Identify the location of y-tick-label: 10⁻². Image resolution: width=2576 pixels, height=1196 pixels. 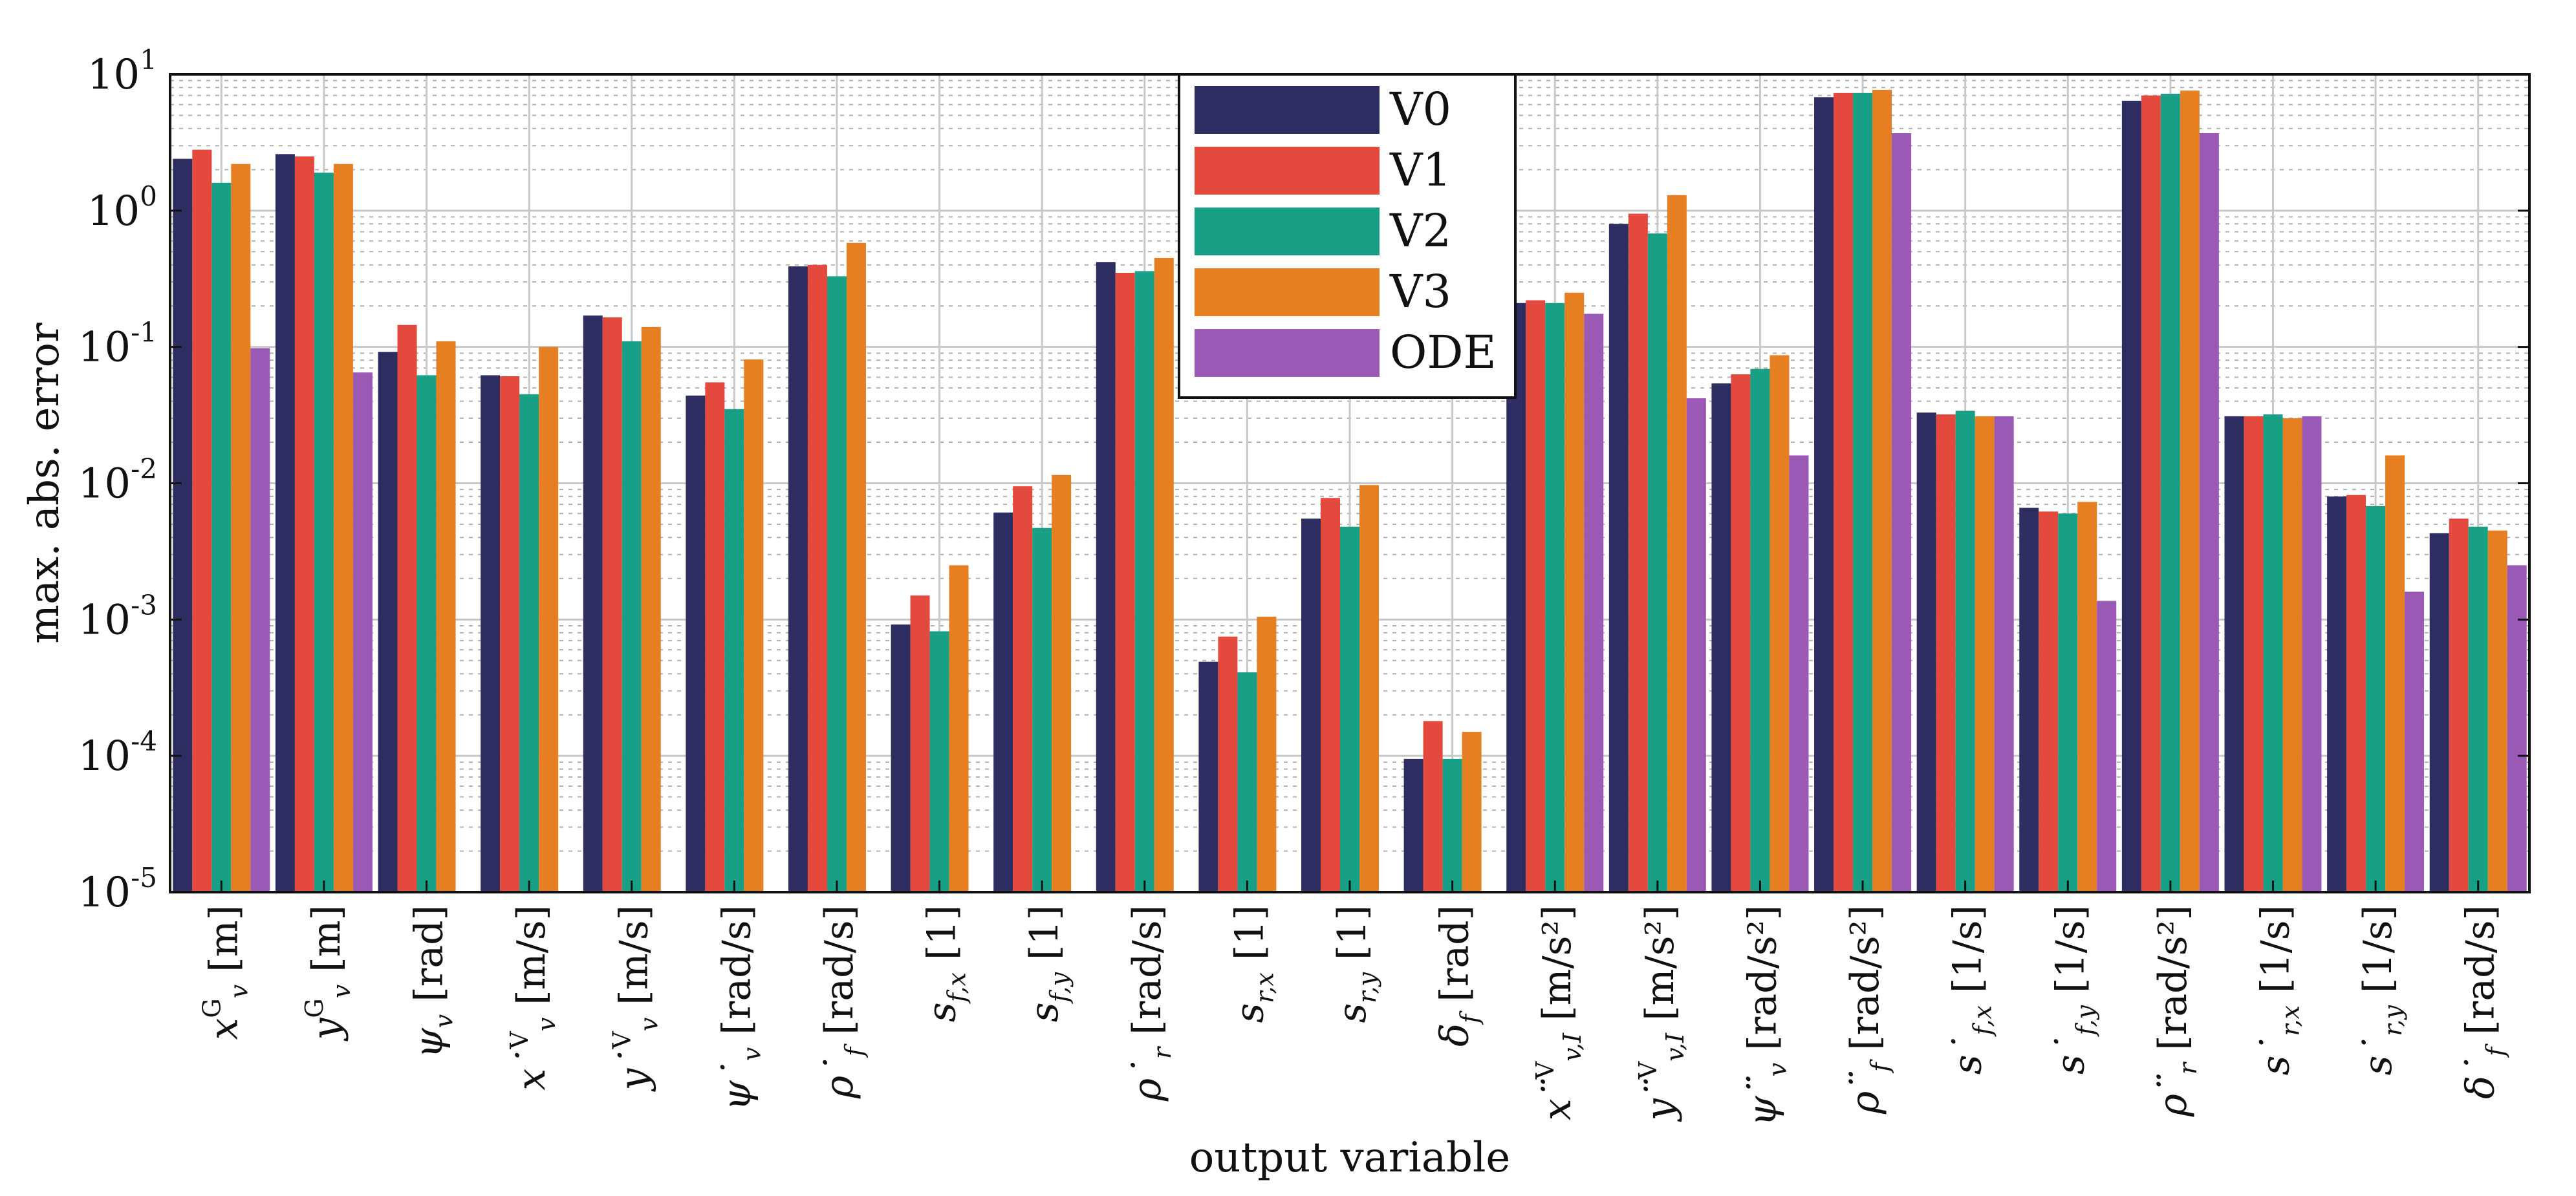
(117, 480).